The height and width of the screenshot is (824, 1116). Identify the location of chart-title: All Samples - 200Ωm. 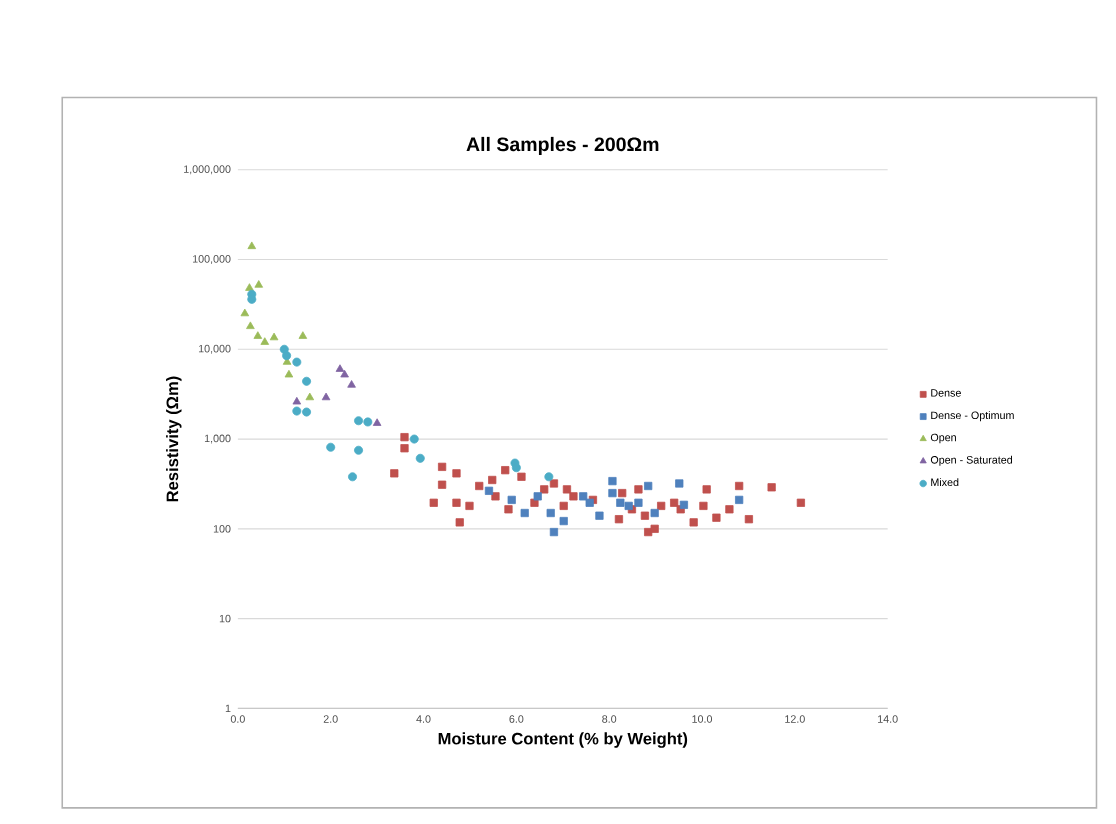
(562, 146).